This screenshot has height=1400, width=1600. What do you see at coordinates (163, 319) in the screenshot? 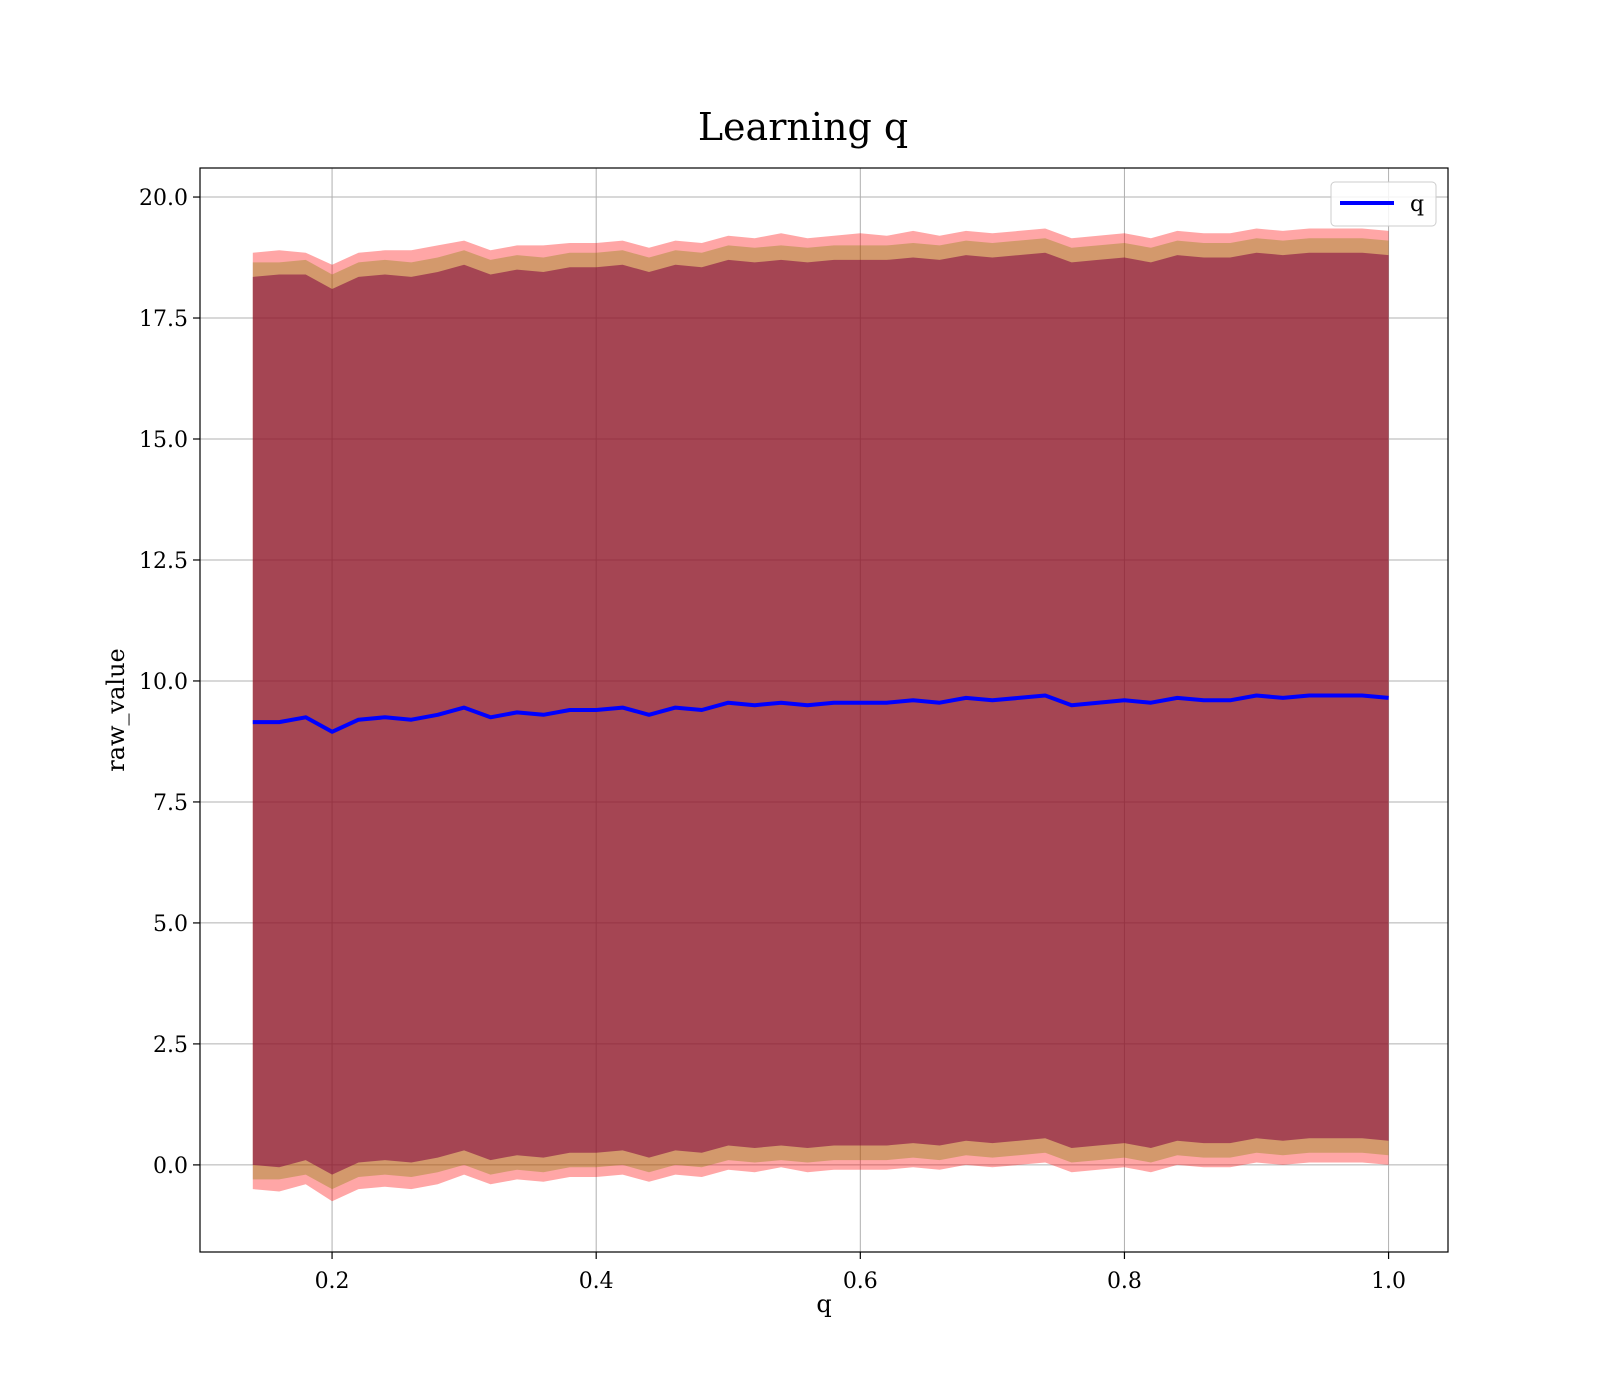
I see `y-tick-label: 17.5` at bounding box center [163, 319].